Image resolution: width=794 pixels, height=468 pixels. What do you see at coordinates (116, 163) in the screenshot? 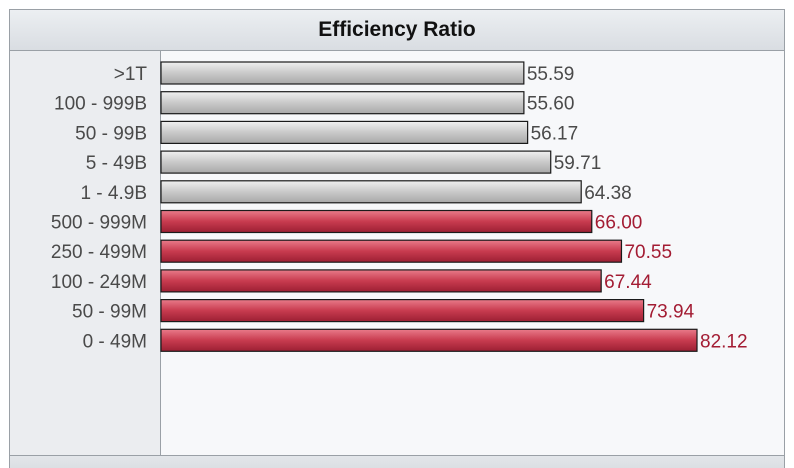
I see `category-label: 5 - 49B` at bounding box center [116, 163].